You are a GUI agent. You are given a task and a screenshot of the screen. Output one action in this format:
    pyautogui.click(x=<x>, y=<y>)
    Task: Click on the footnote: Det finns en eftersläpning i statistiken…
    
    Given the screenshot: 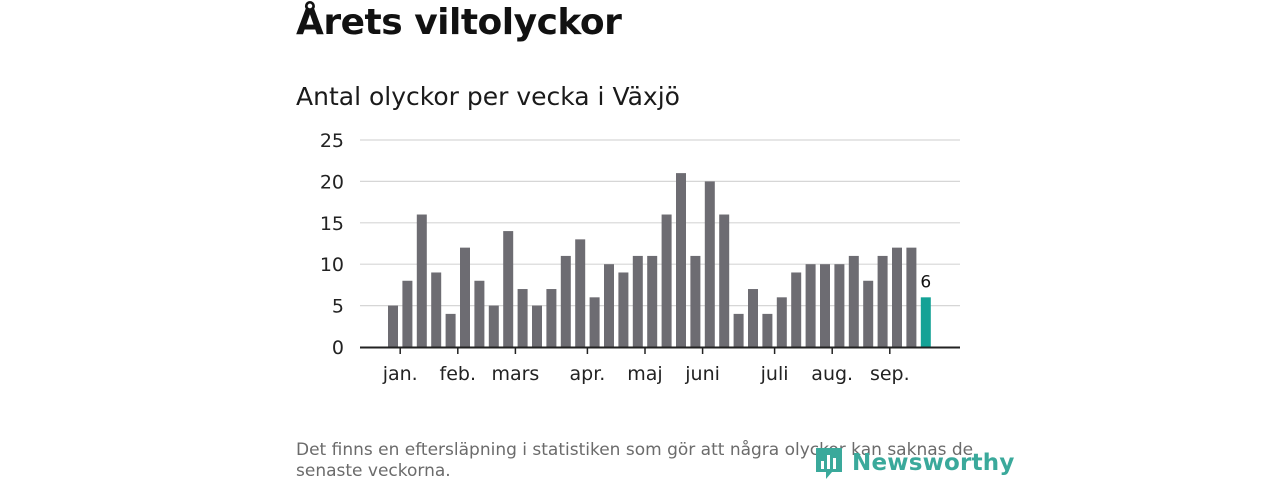 What is the action you would take?
    pyautogui.click(x=635, y=460)
    